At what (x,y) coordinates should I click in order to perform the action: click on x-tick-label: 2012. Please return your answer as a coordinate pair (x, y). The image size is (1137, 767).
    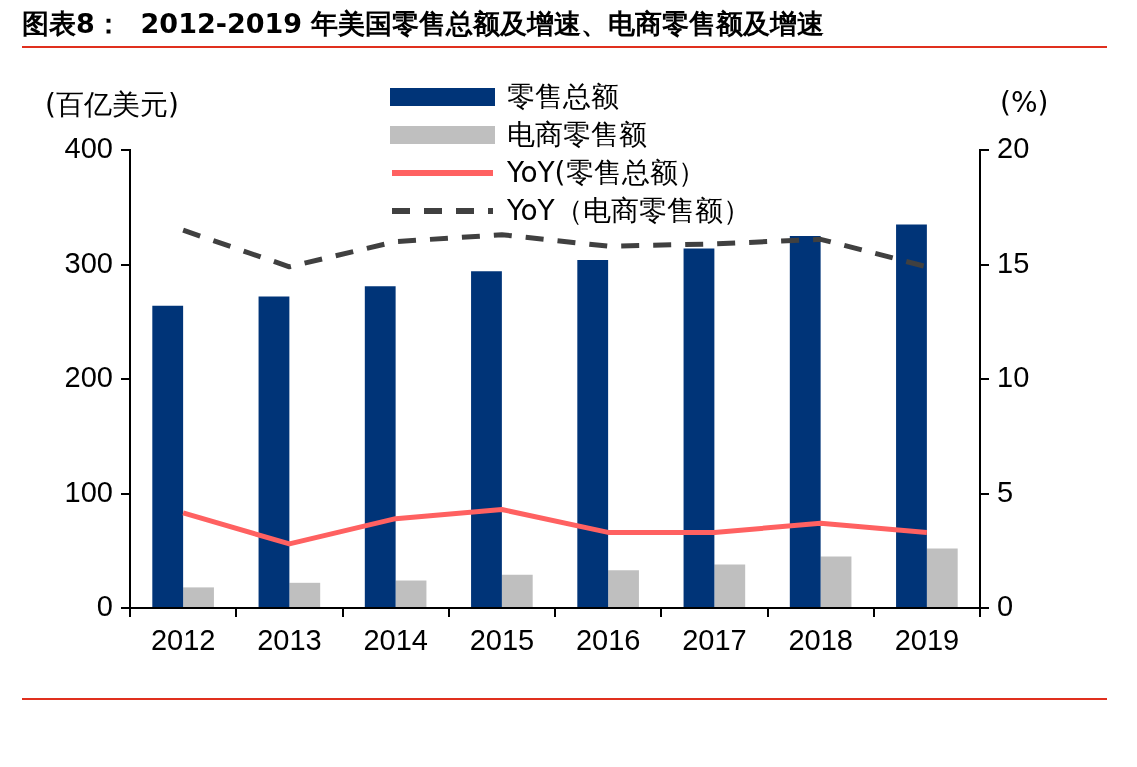
    Looking at the image, I should click on (183, 640).